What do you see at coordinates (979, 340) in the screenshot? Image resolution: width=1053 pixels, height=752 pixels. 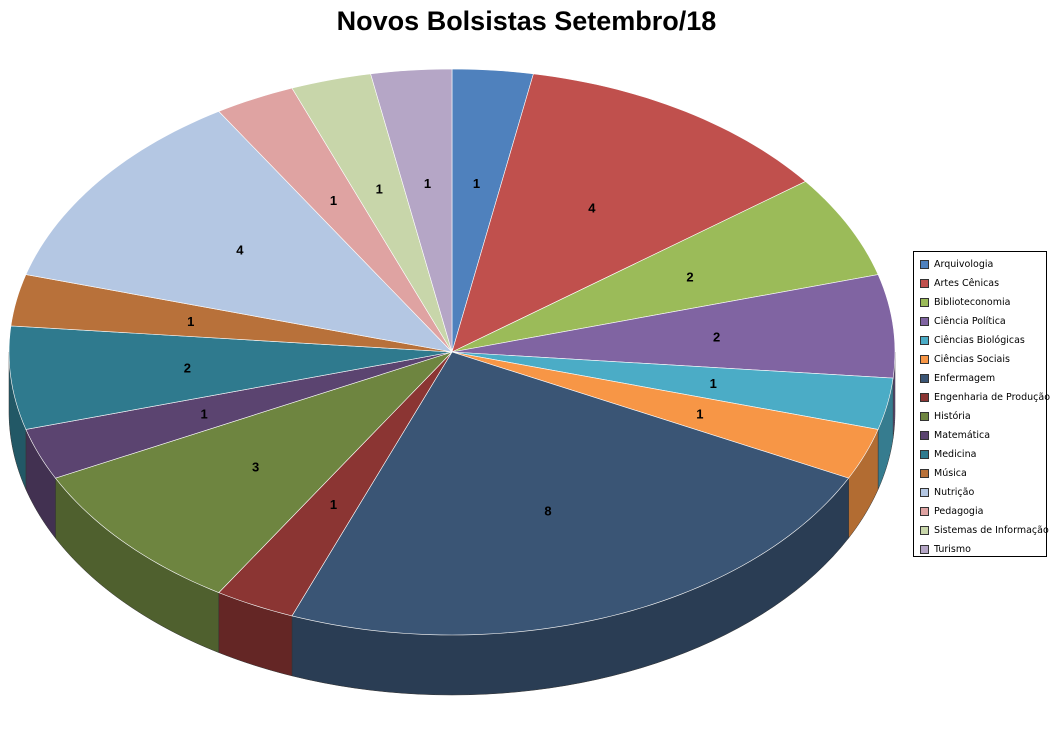 I see `legend-label: Ciências Biológicas` at bounding box center [979, 340].